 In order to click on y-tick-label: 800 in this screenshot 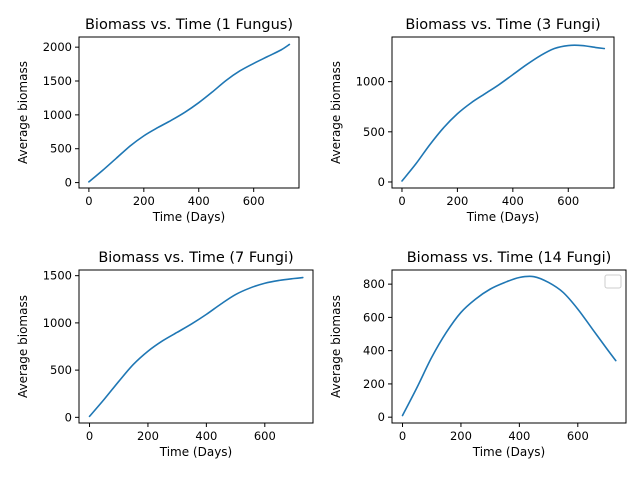, I will do `click(374, 284)`.